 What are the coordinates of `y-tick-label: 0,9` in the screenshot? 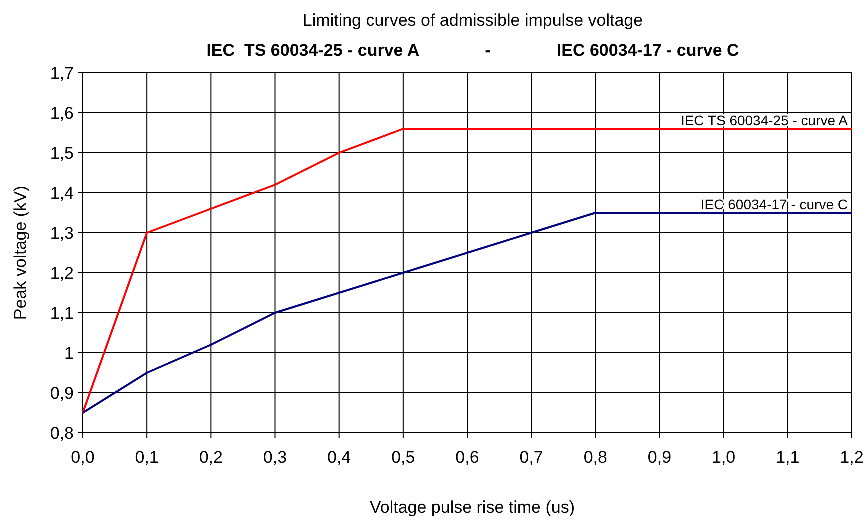 It's located at (62, 393).